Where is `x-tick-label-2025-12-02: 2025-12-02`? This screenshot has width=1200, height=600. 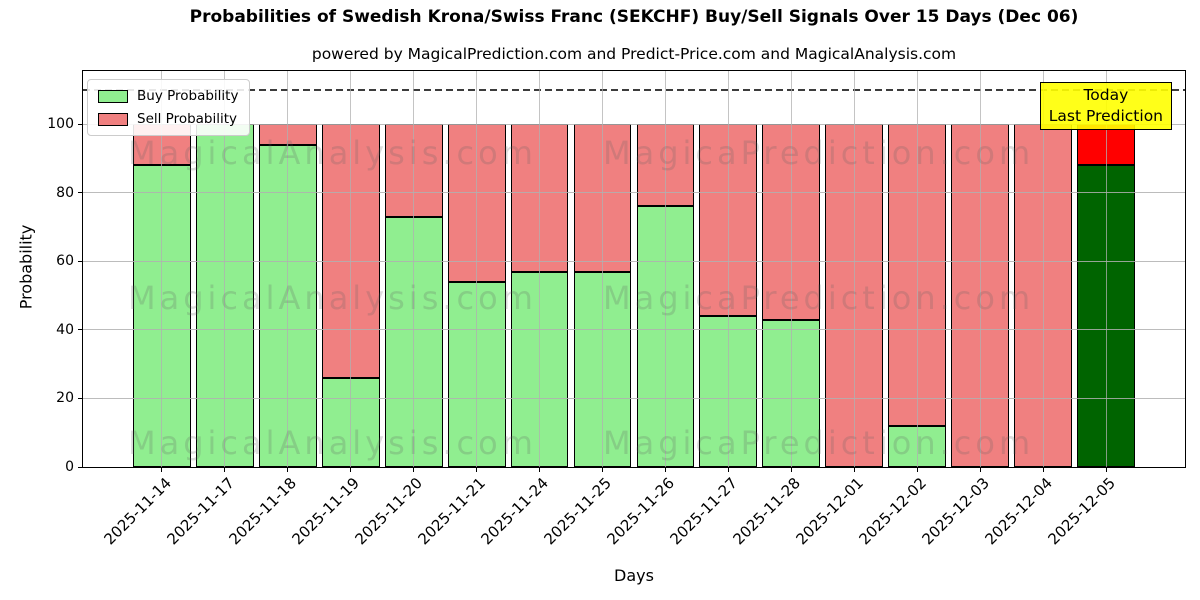 x-tick-label-2025-12-02: 2025-12-02 is located at coordinates (893, 511).